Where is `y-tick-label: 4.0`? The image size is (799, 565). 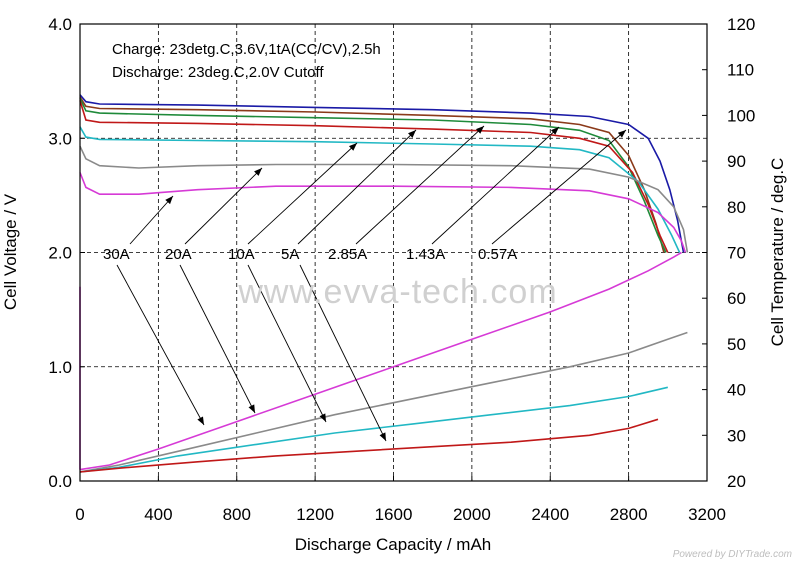
y-tick-label: 4.0 is located at coordinates (60, 24).